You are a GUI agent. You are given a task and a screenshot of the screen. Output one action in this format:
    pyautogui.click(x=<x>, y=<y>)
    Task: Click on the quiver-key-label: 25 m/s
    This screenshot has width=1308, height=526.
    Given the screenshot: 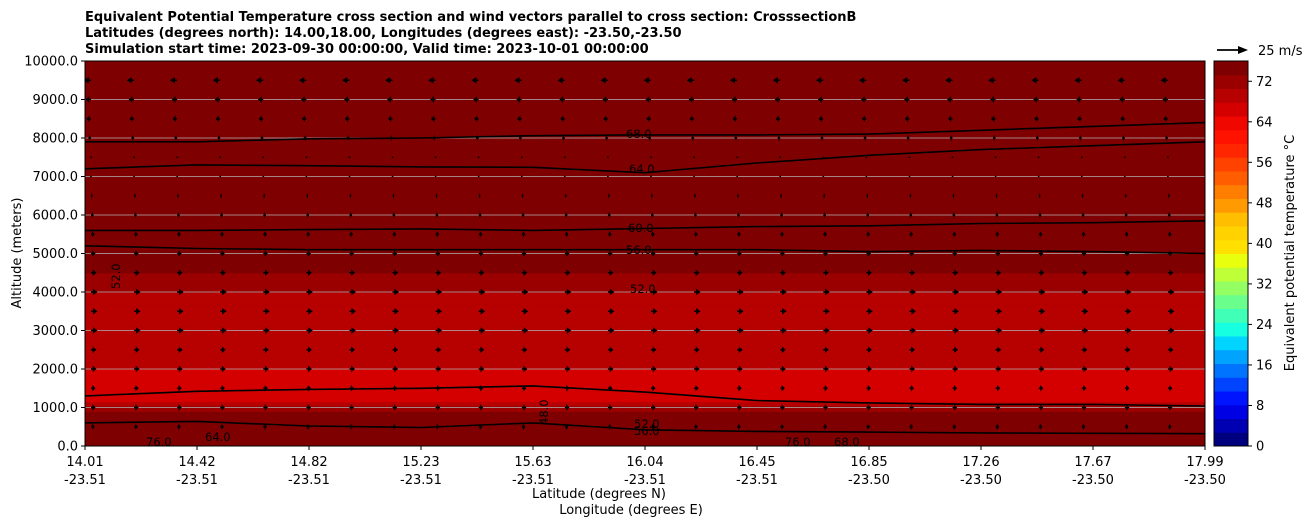 What is the action you would take?
    pyautogui.click(x=1280, y=51)
    